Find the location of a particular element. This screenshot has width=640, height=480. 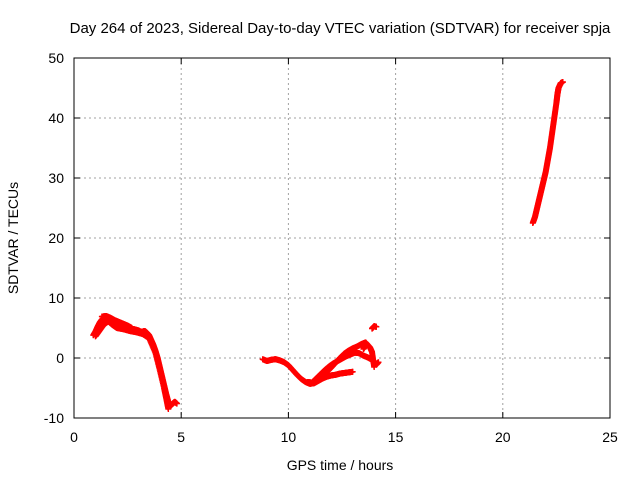

y-tick-label: 0 is located at coordinates (60, 358).